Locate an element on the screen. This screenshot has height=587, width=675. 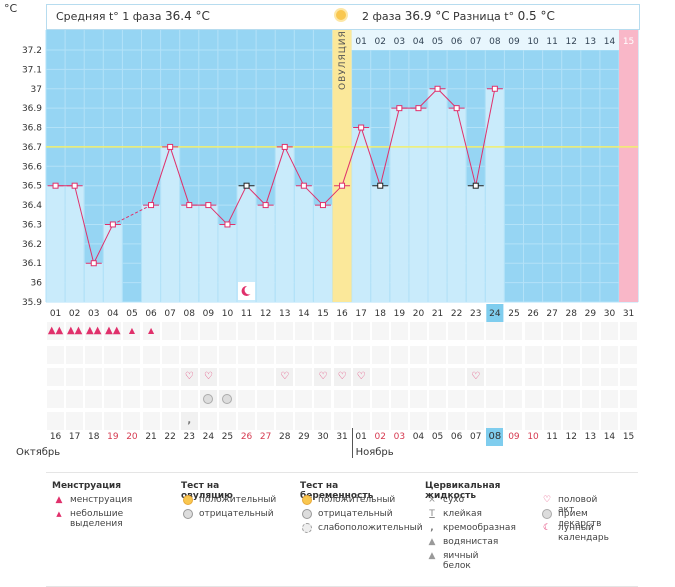
phase2-day-strip is located at coordinates (495, 40).